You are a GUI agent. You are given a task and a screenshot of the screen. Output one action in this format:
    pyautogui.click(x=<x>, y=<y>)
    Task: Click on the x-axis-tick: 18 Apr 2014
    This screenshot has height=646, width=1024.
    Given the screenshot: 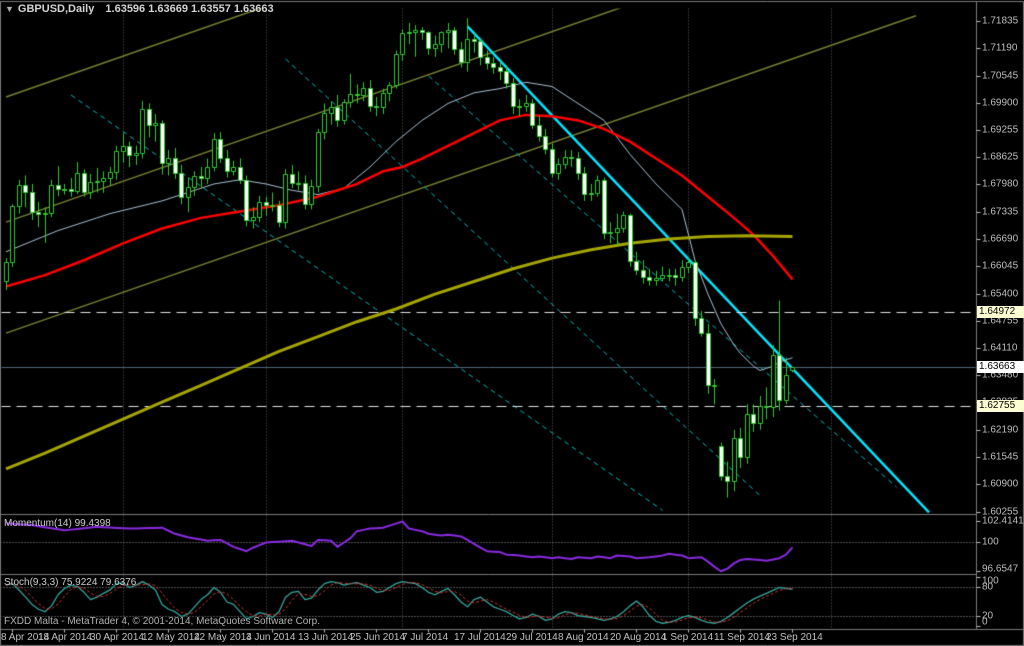 What is the action you would take?
    pyautogui.click(x=65, y=637)
    